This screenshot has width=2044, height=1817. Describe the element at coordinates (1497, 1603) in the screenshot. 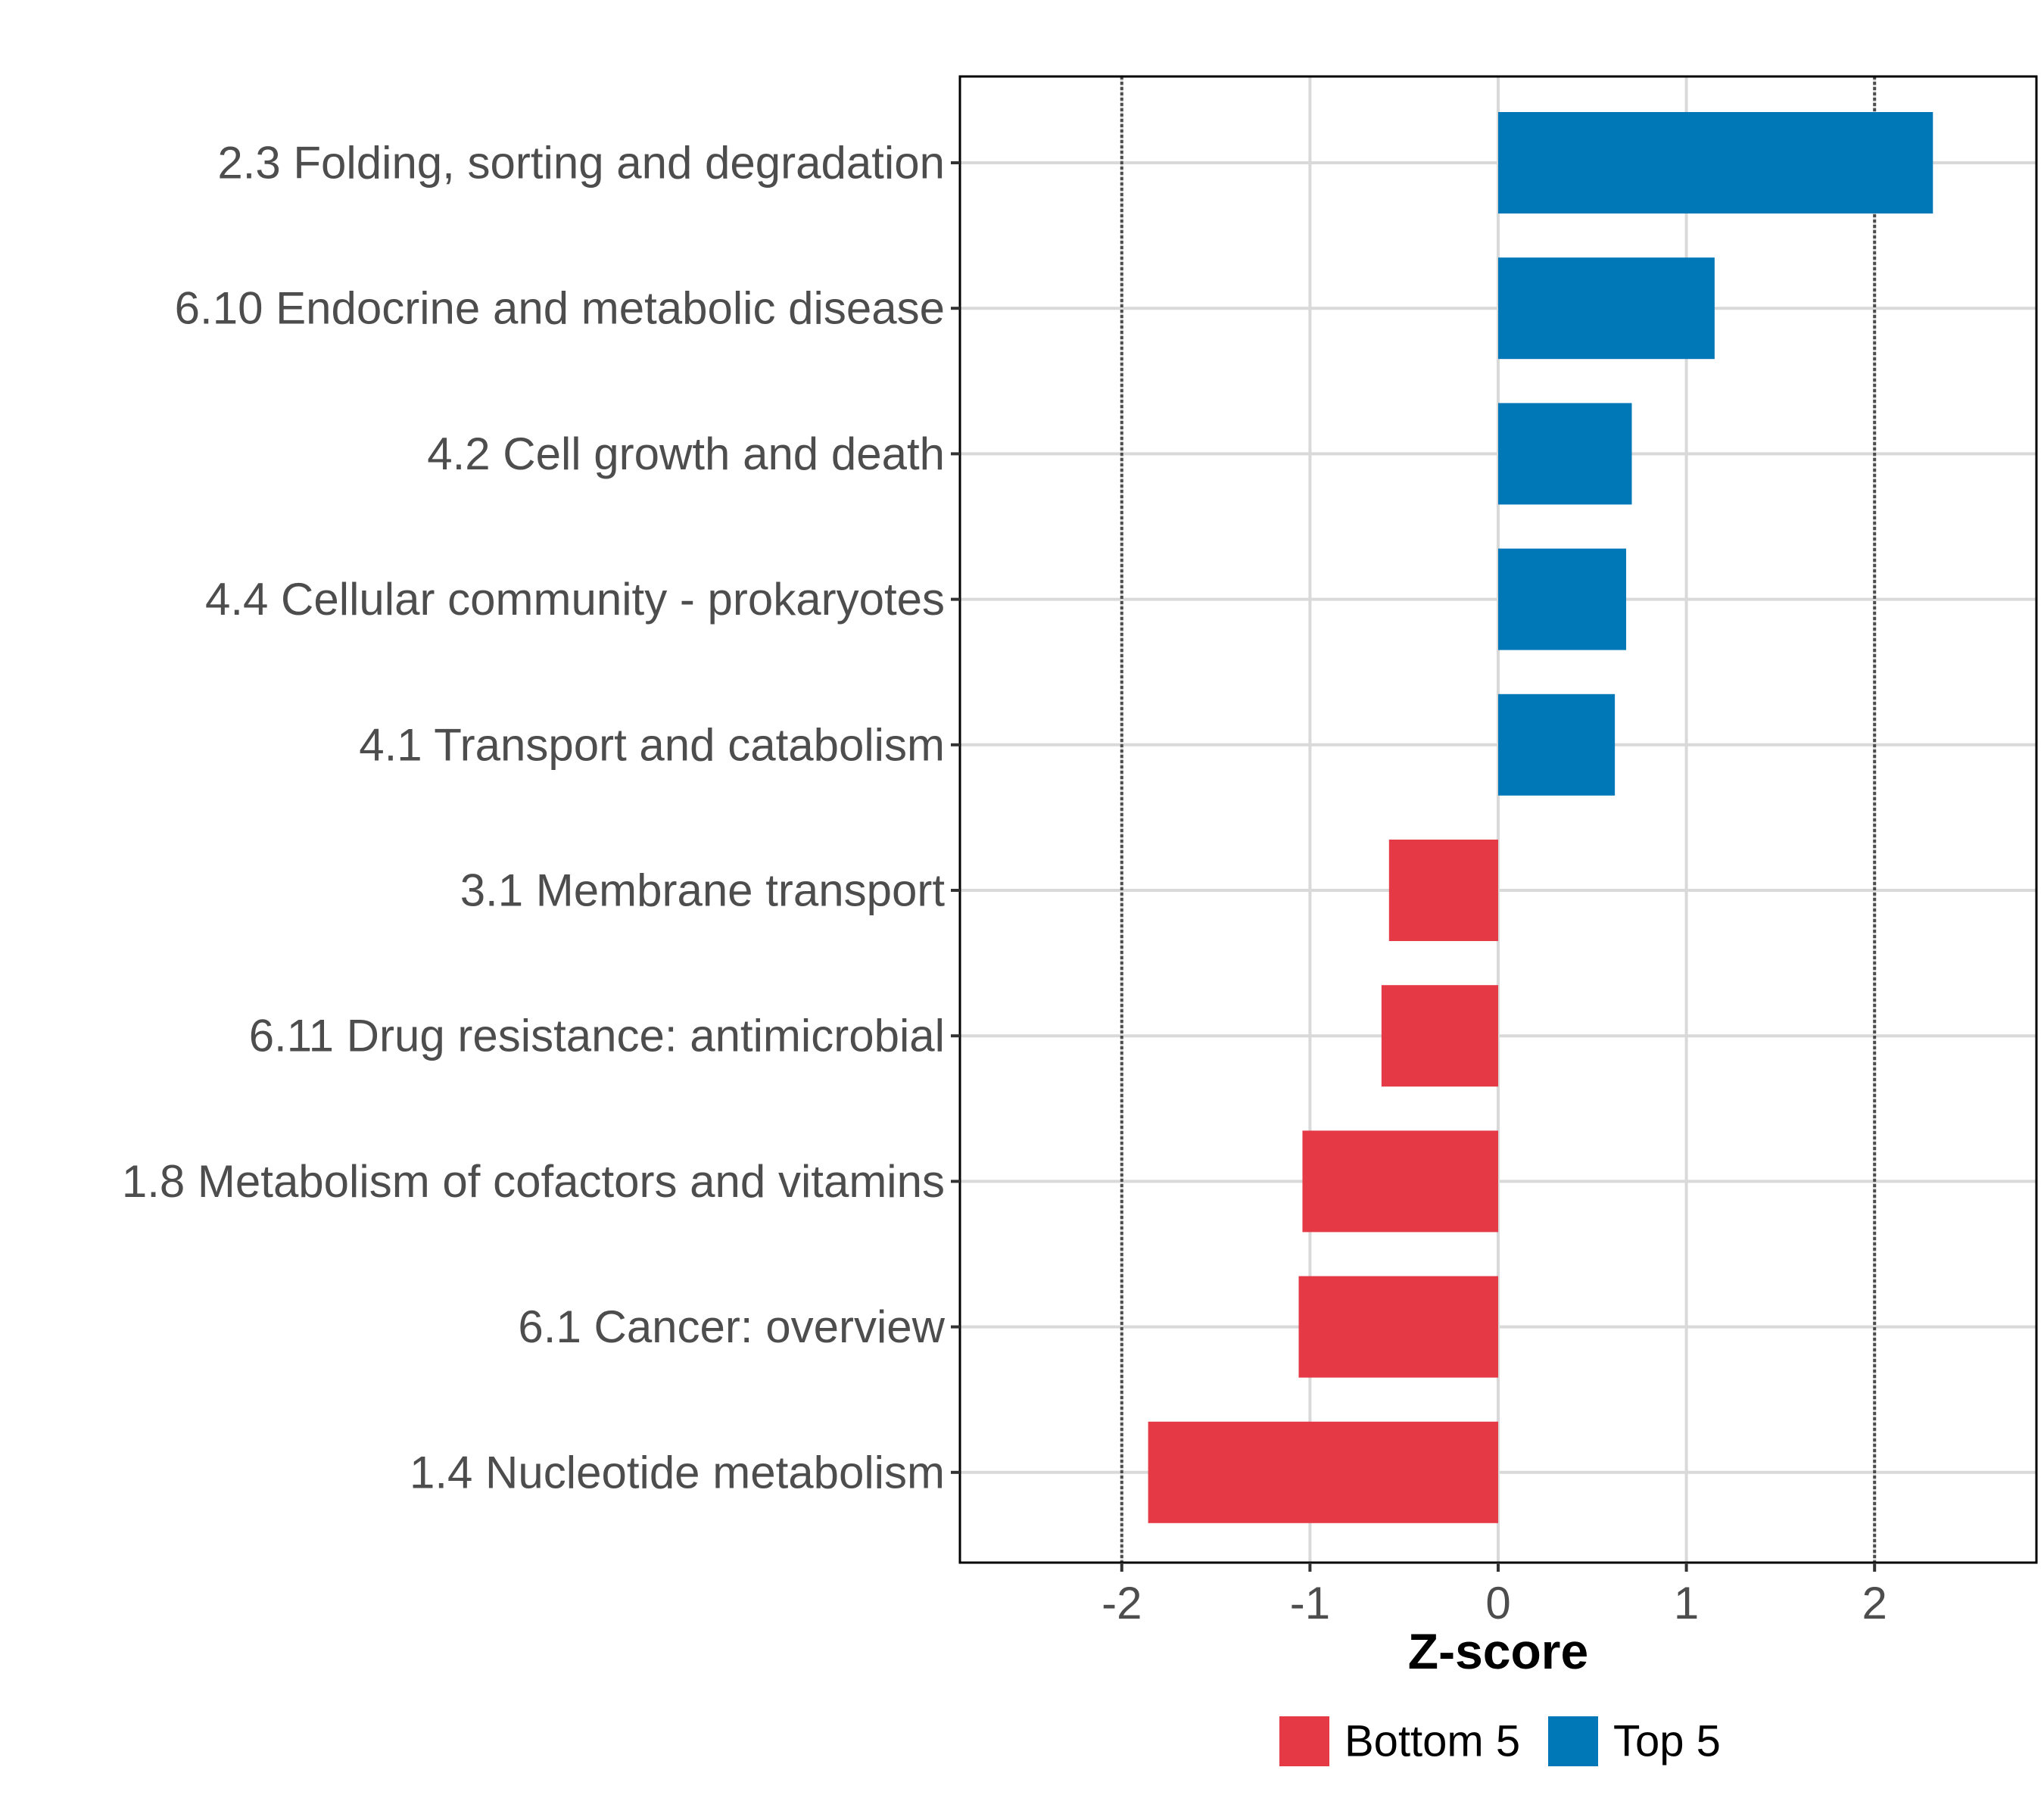

I see `x-tick-label: 0` at that location.